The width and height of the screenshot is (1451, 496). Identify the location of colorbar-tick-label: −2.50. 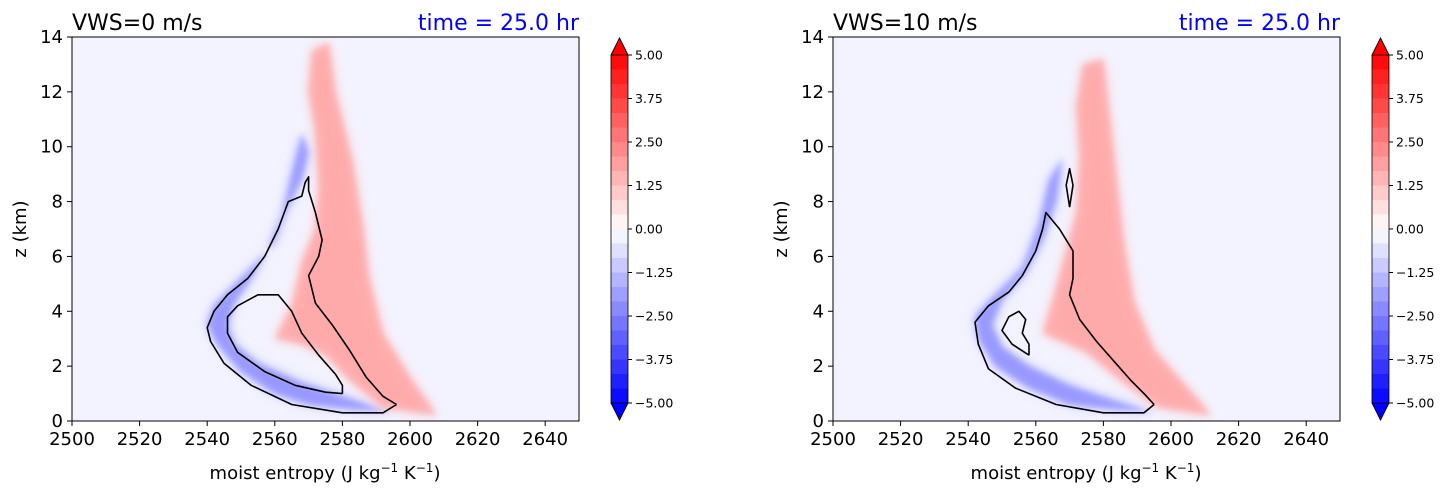
(1415, 316).